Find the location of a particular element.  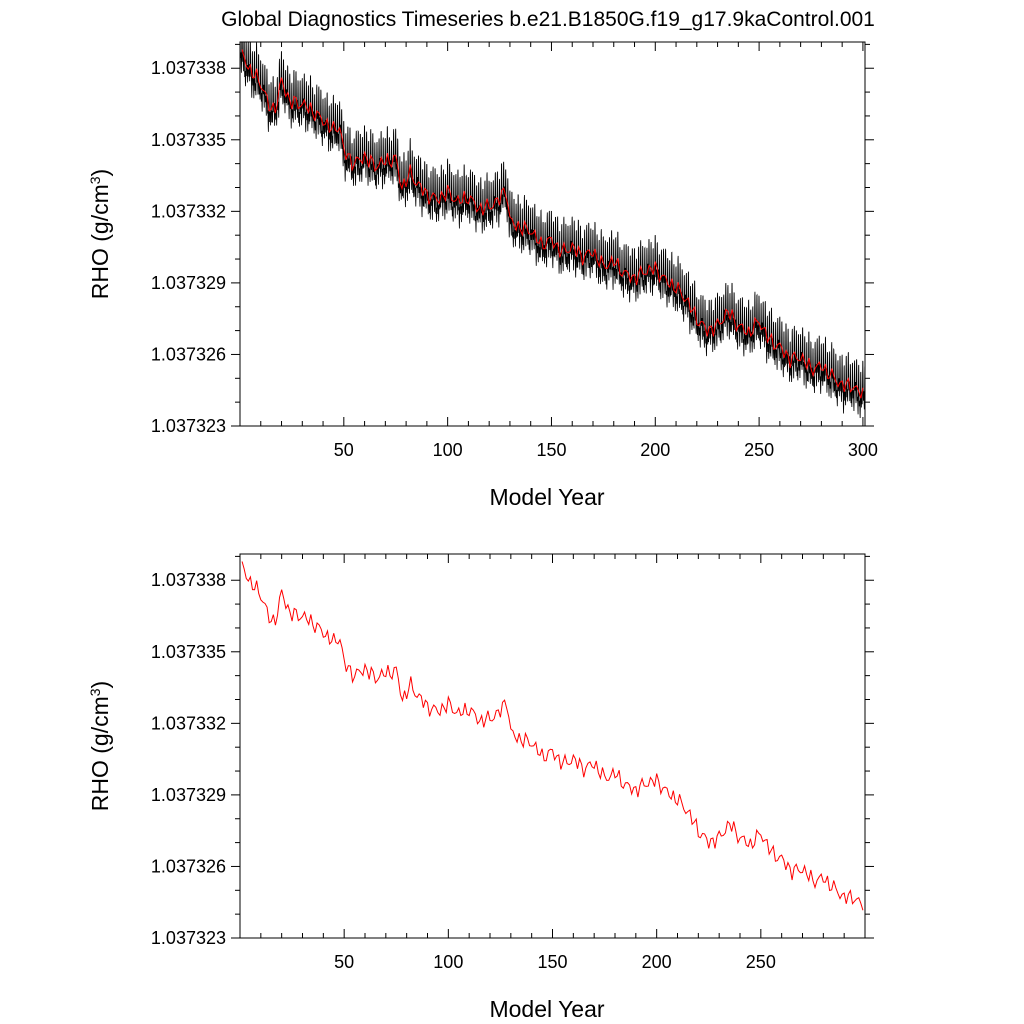

x-tick-label: 300 is located at coordinates (863, 450).